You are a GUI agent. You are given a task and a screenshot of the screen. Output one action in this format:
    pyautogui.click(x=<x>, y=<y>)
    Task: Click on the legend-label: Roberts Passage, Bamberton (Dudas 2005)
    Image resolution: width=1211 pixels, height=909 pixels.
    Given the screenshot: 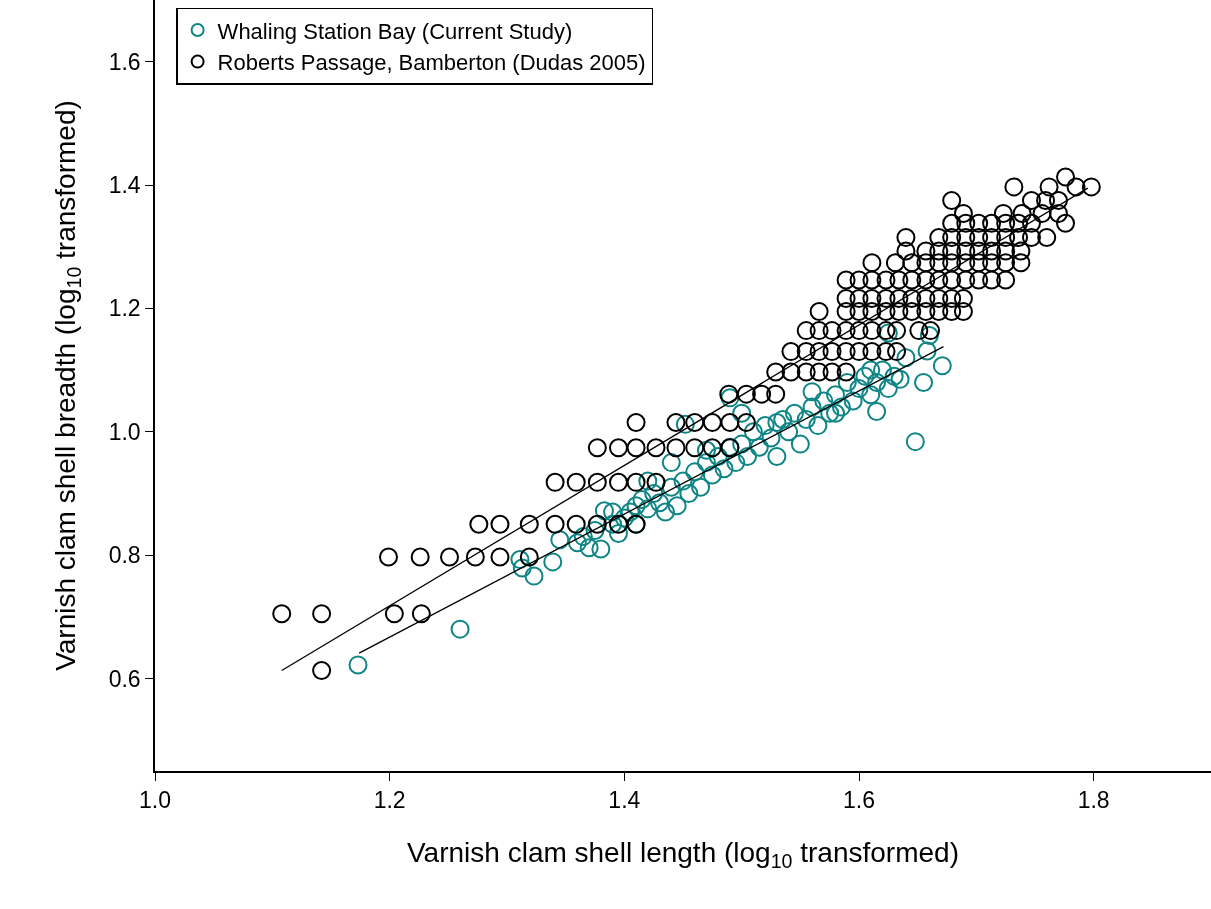 What is the action you would take?
    pyautogui.click(x=431, y=63)
    